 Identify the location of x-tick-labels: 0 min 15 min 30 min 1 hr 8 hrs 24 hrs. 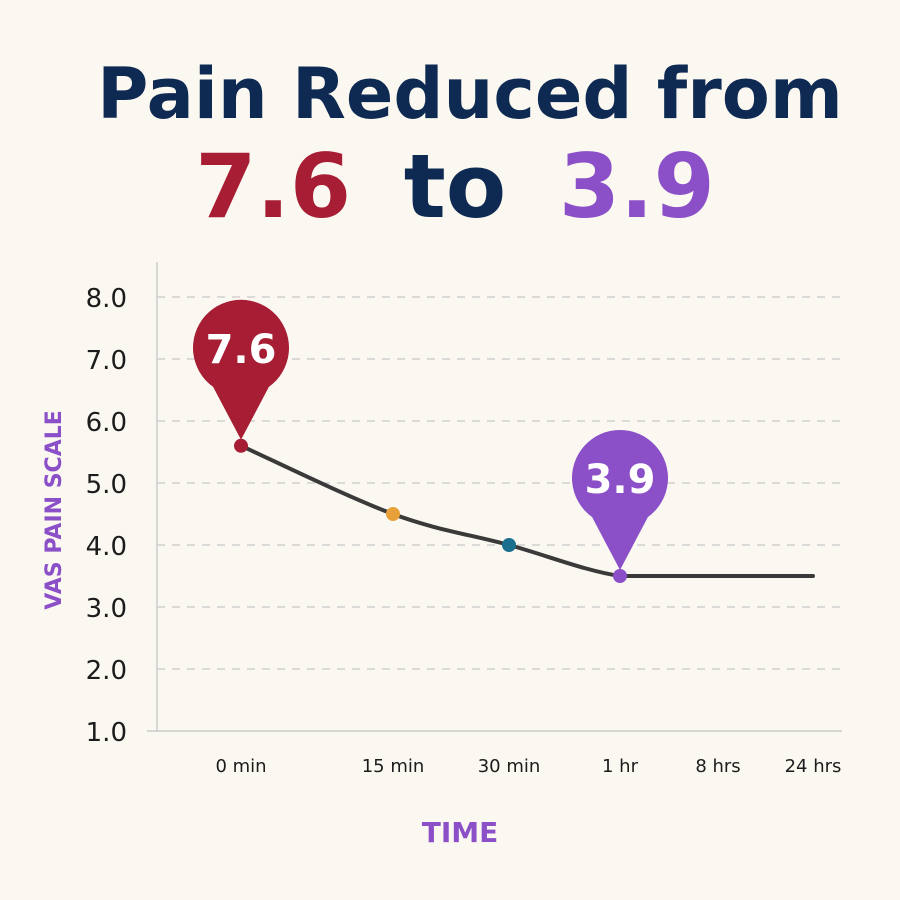
(528, 766).